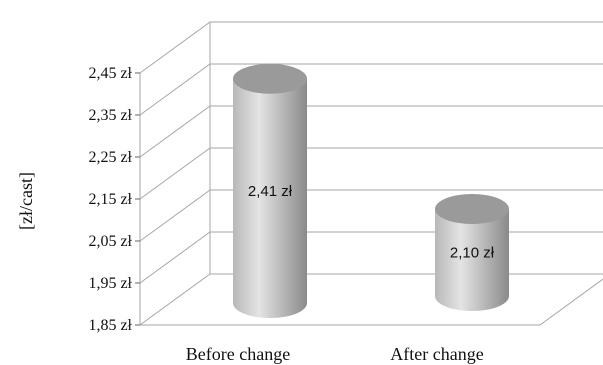  What do you see at coordinates (110, 283) in the screenshot?
I see `y-tick-label: 1,95 zł` at bounding box center [110, 283].